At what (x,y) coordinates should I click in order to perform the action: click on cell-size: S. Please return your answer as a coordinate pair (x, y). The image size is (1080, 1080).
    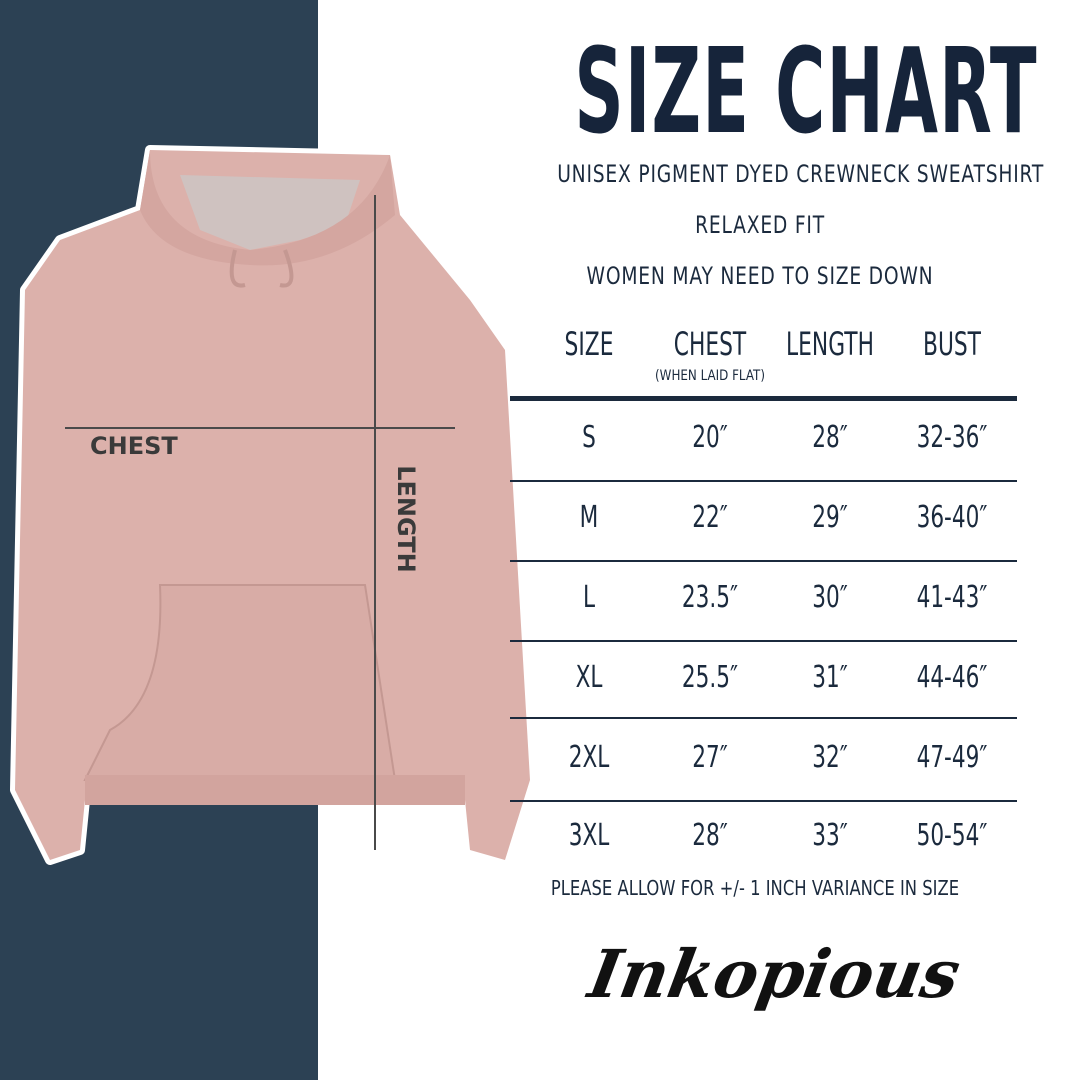
    Looking at the image, I should click on (589, 437).